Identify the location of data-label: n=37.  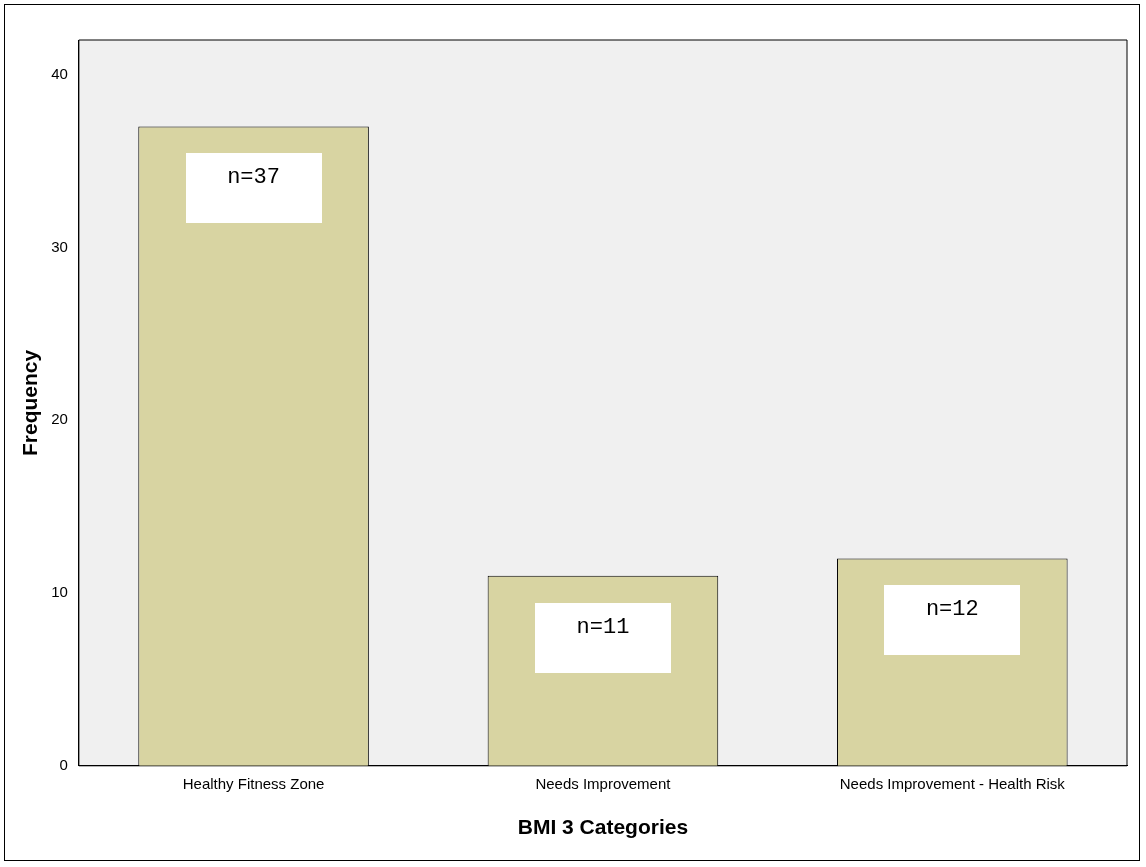
(253, 178).